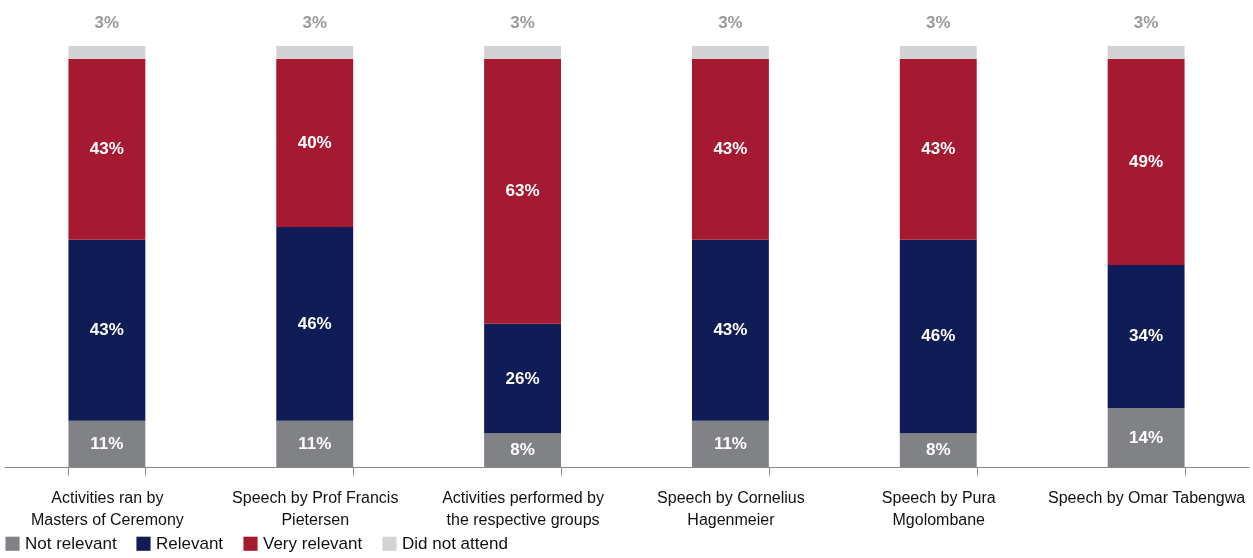 This screenshot has height=558, width=1253. Describe the element at coordinates (523, 508) in the screenshot. I see `x-tick-label: Activities performed by the respective groups` at that location.